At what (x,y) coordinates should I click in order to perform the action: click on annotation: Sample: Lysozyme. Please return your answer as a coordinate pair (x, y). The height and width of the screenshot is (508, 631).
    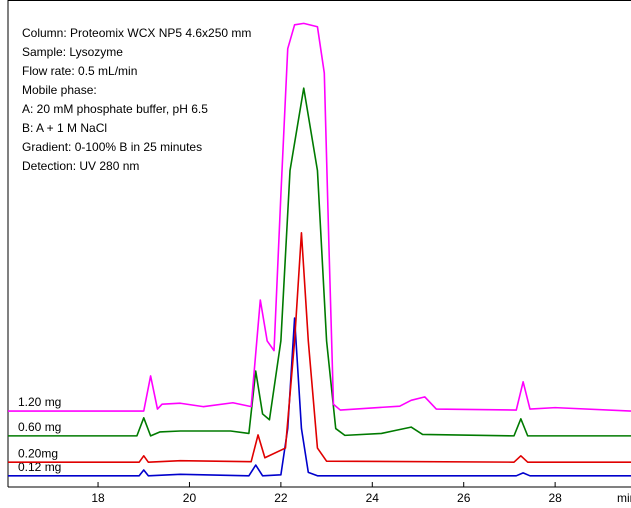
    Looking at the image, I should click on (72, 52).